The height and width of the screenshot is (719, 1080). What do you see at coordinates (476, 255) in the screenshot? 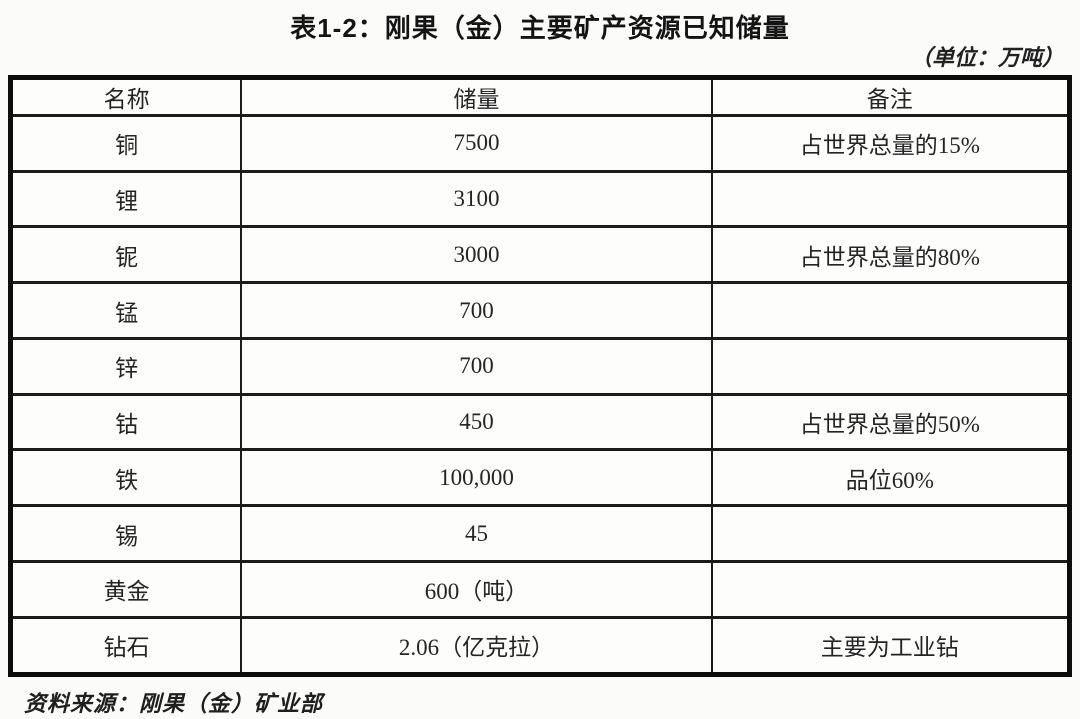
I see `cell-reserve-amount: 3000` at bounding box center [476, 255].